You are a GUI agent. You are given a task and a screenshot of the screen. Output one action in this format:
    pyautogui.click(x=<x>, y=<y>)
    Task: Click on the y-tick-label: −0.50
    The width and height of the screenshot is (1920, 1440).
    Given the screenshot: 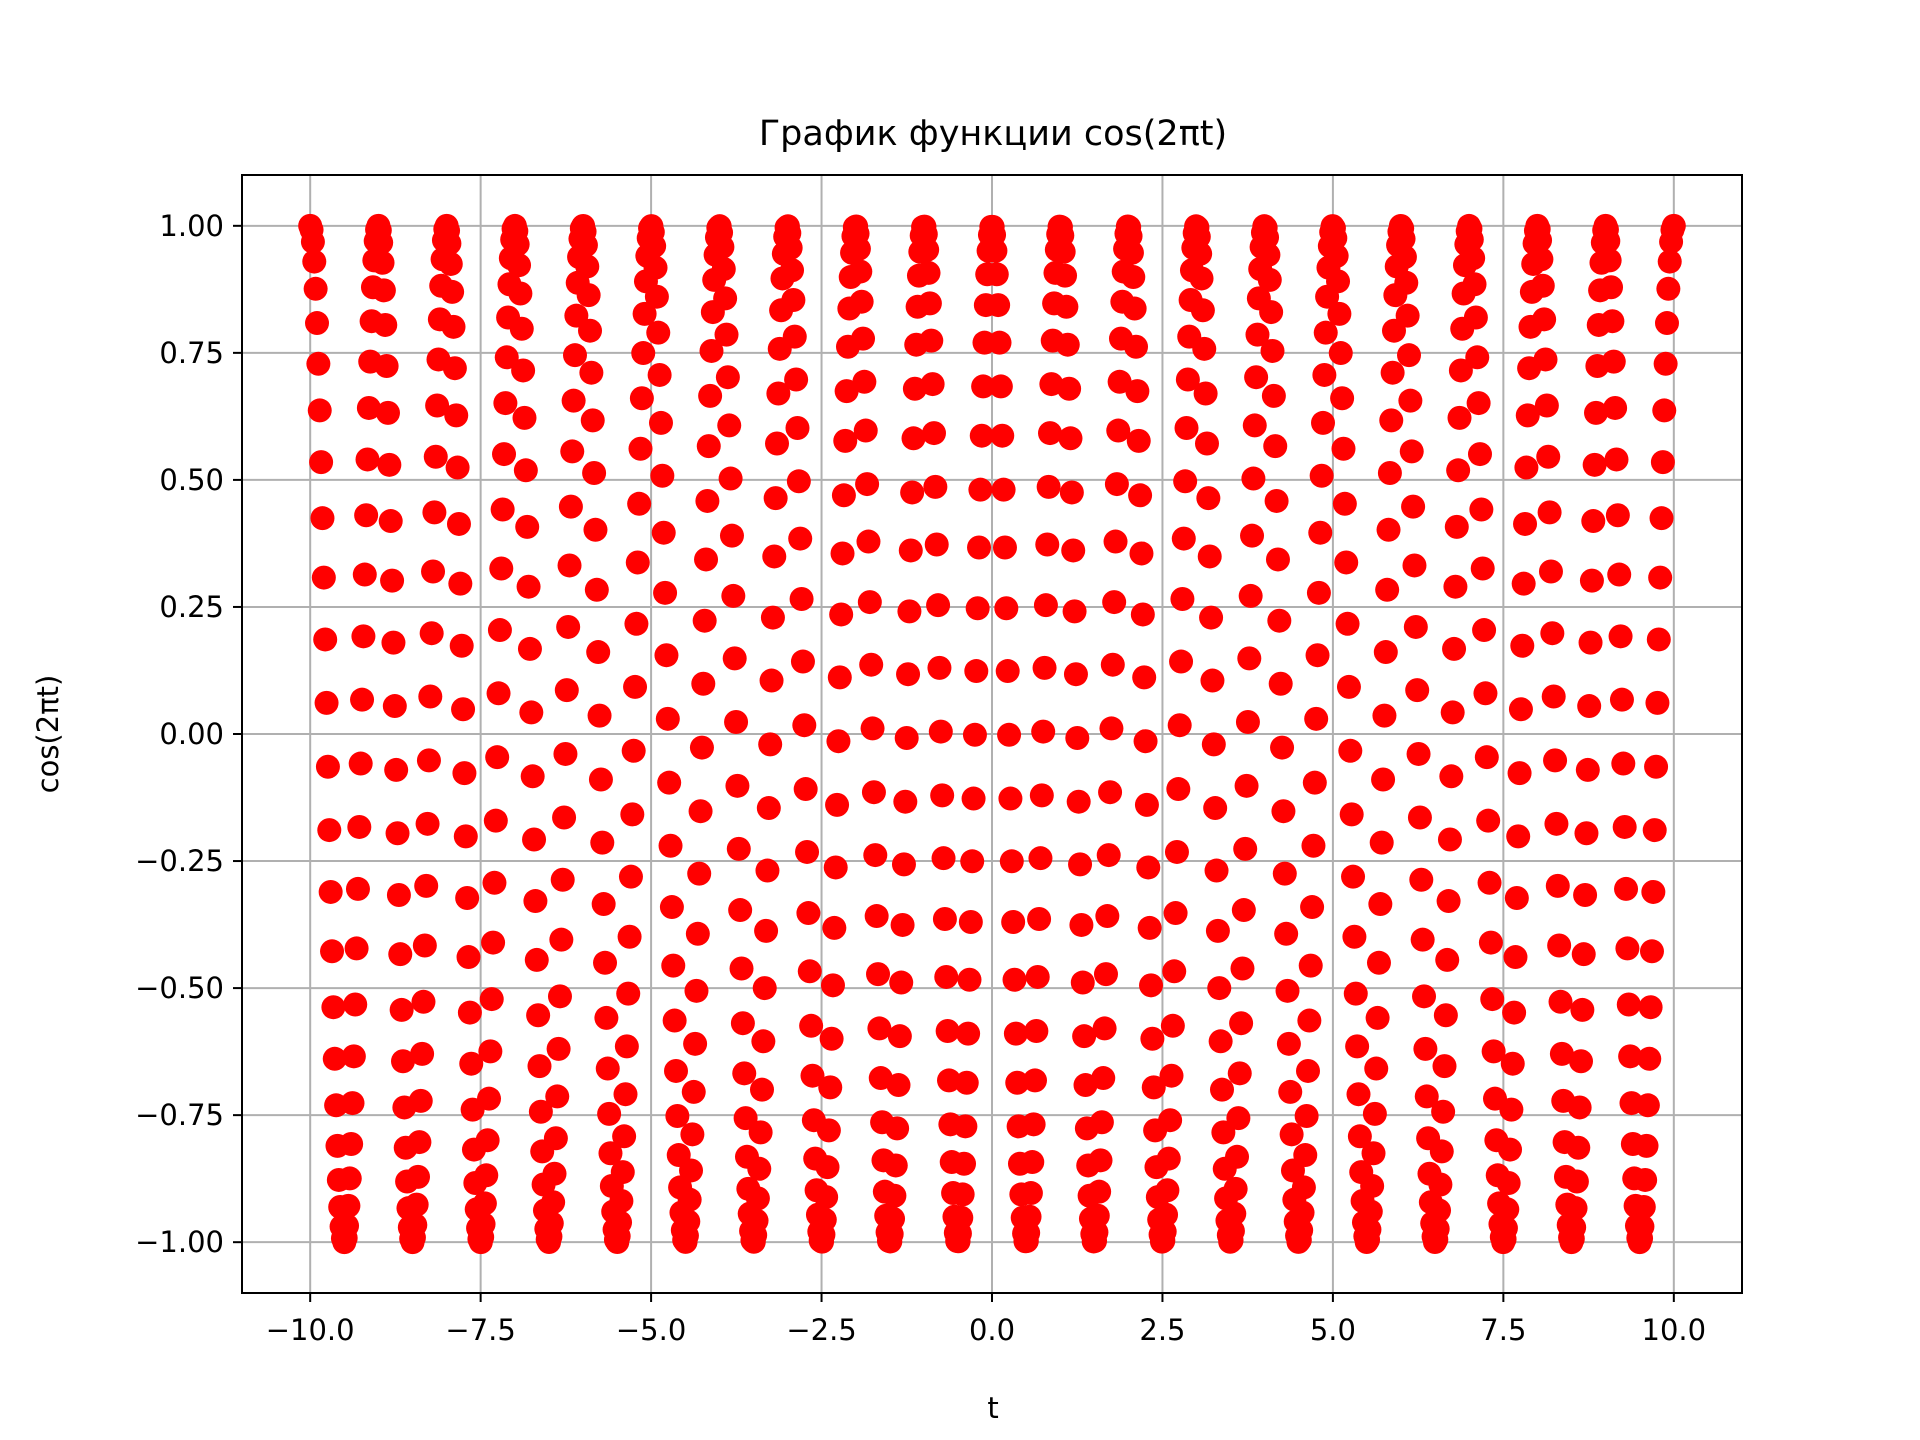 What is the action you would take?
    pyautogui.click(x=179, y=988)
    